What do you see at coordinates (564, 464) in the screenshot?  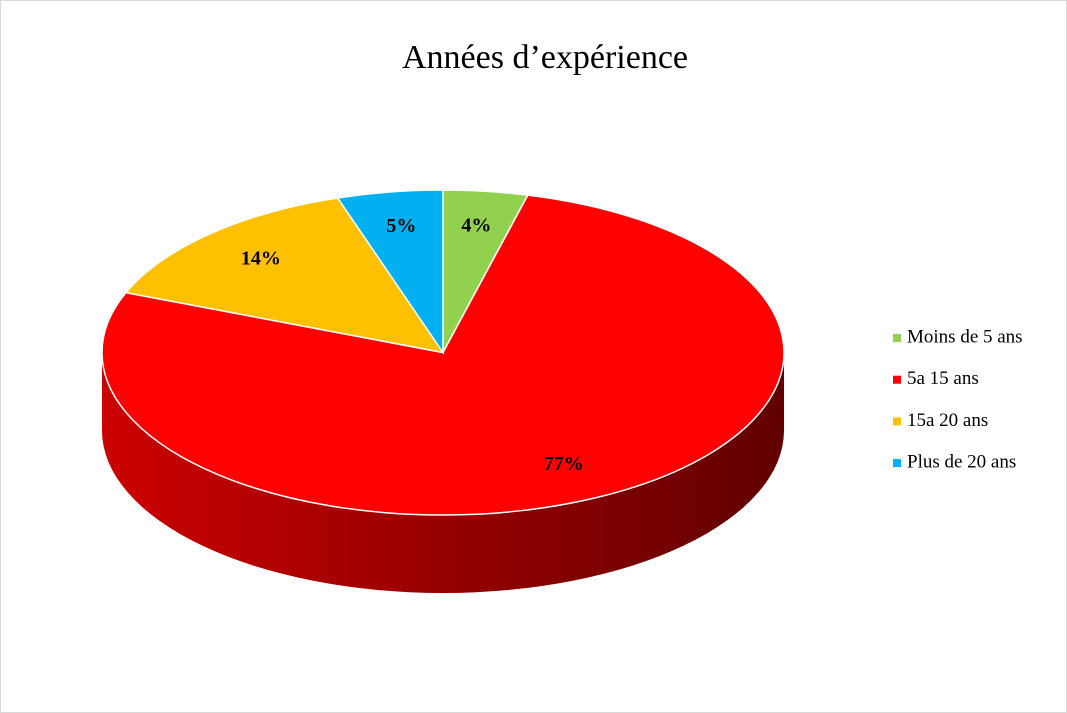 I see `data-label: 77%` at bounding box center [564, 464].